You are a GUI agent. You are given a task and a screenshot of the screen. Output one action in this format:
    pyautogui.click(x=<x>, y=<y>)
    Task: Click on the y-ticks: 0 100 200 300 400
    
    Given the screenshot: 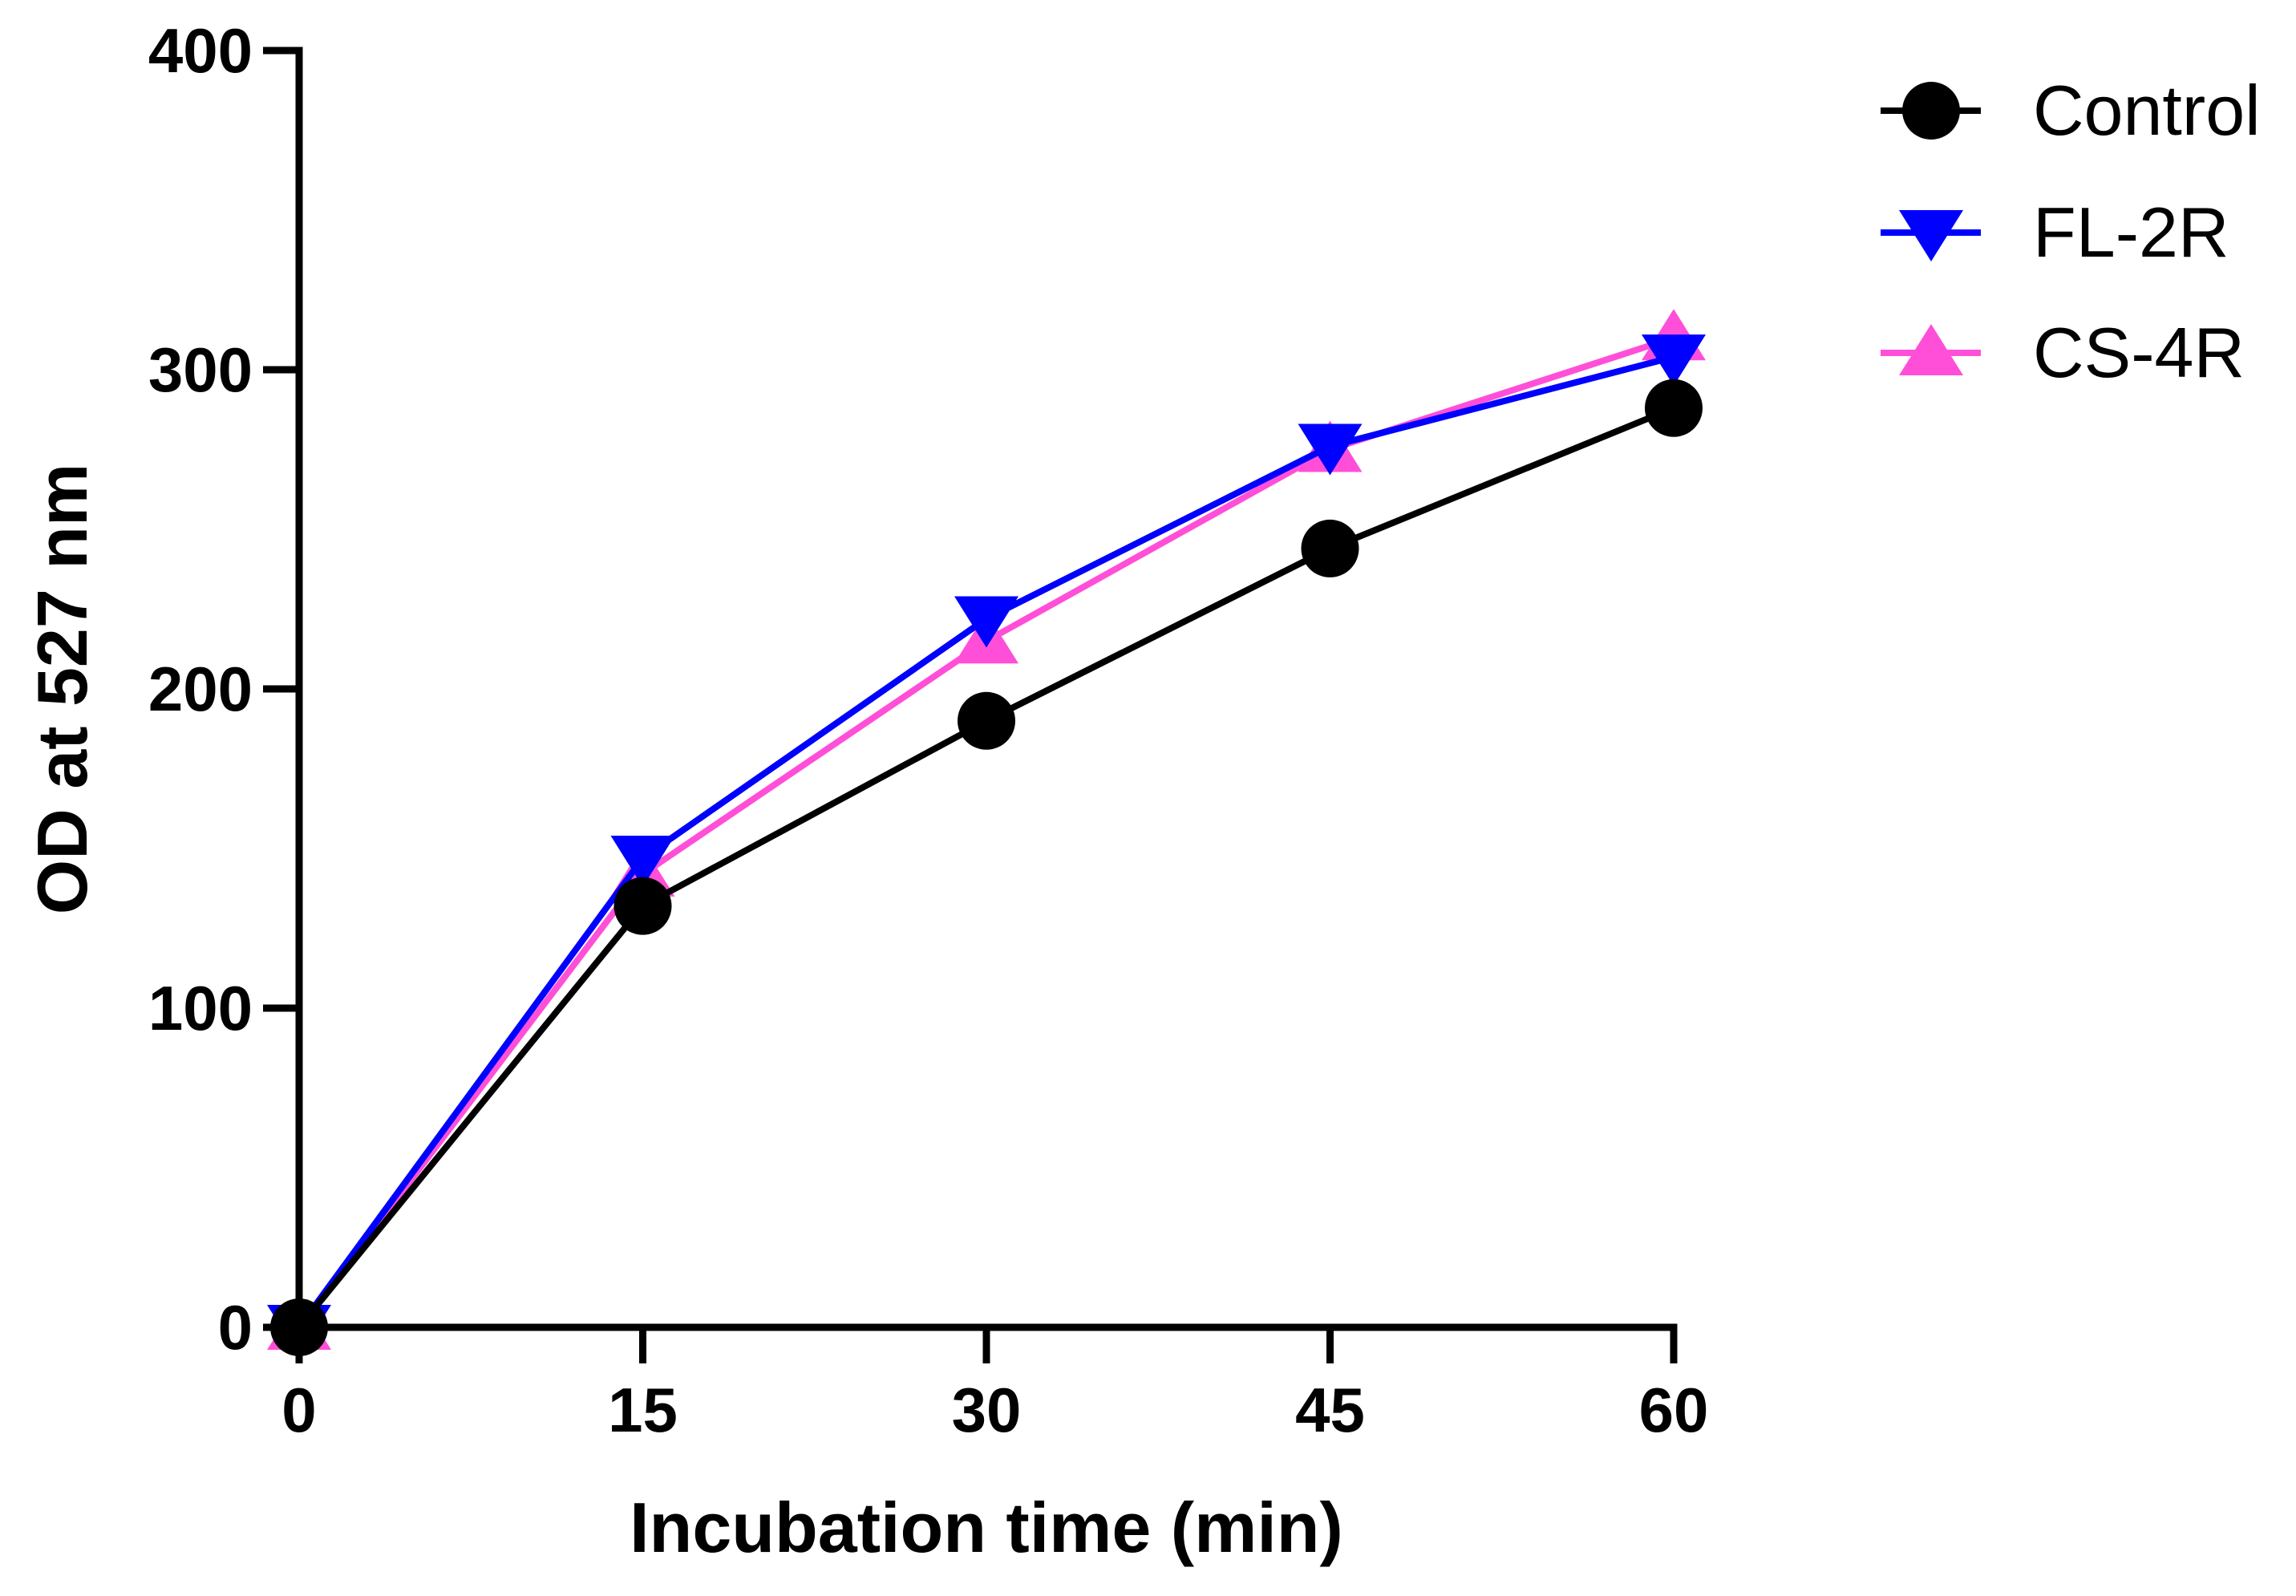 What is the action you would take?
    pyautogui.click(x=224, y=689)
    